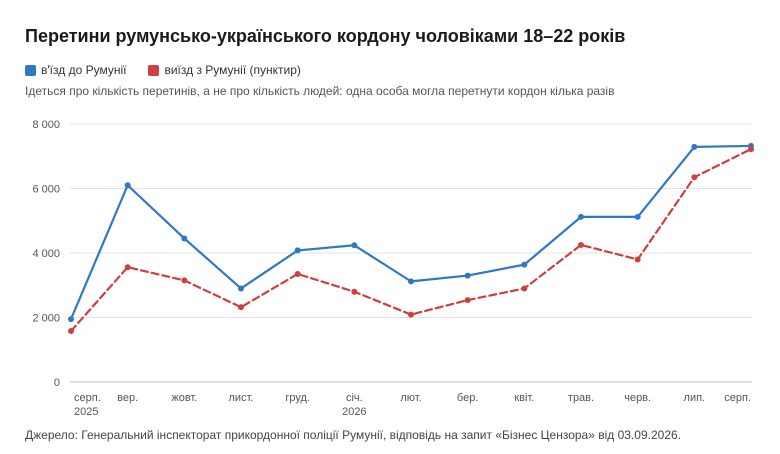 The image size is (780, 454). Describe the element at coordinates (695, 398) in the screenshot. I see `x-tick-label: лип.` at that location.